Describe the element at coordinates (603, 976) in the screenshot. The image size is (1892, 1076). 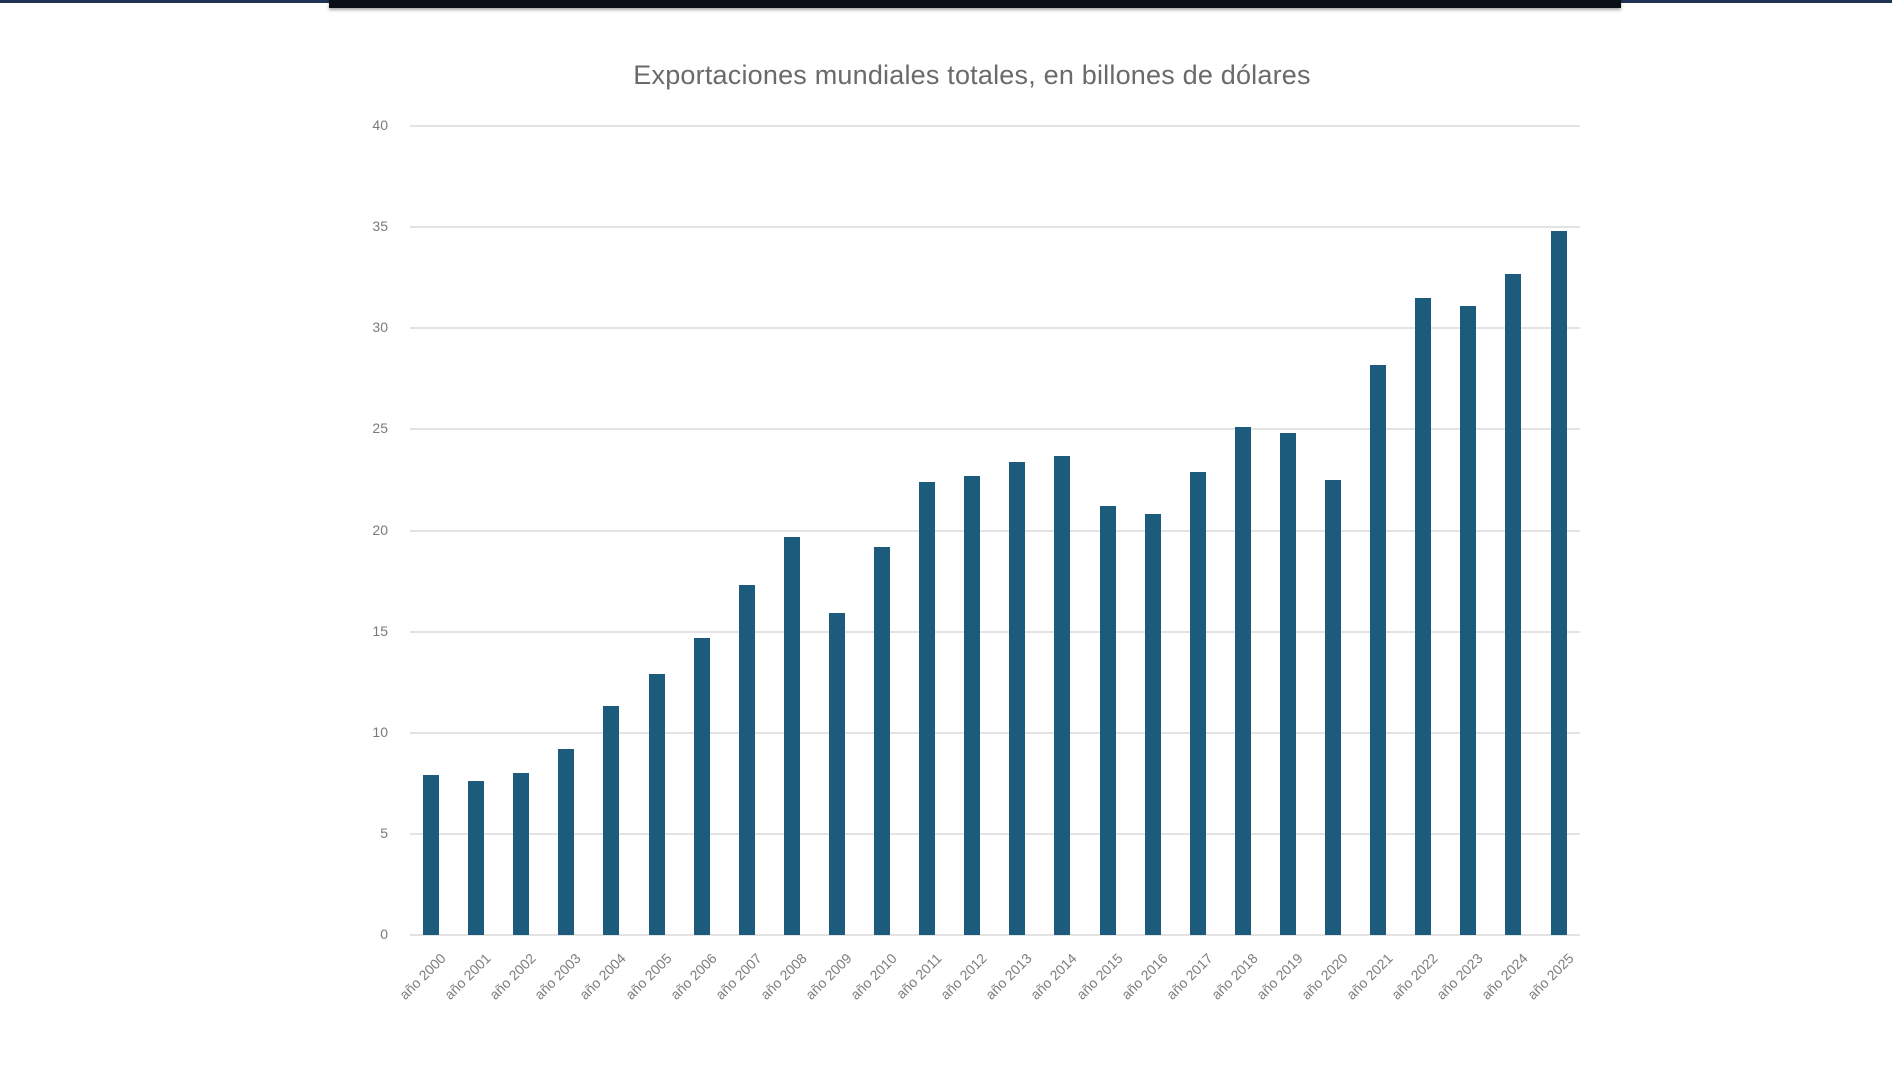
I see `x-tick-label: año 2004` at that location.